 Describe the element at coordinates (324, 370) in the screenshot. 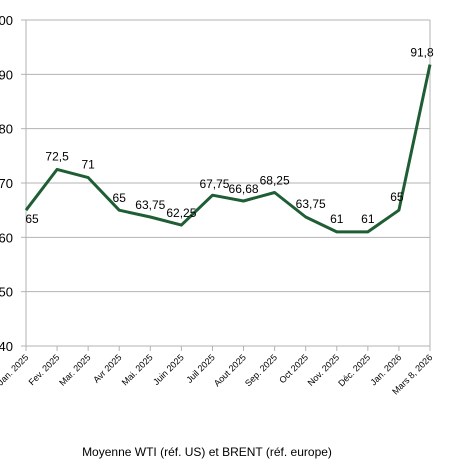

I see `x-tick-label: Nov. 2025` at that location.